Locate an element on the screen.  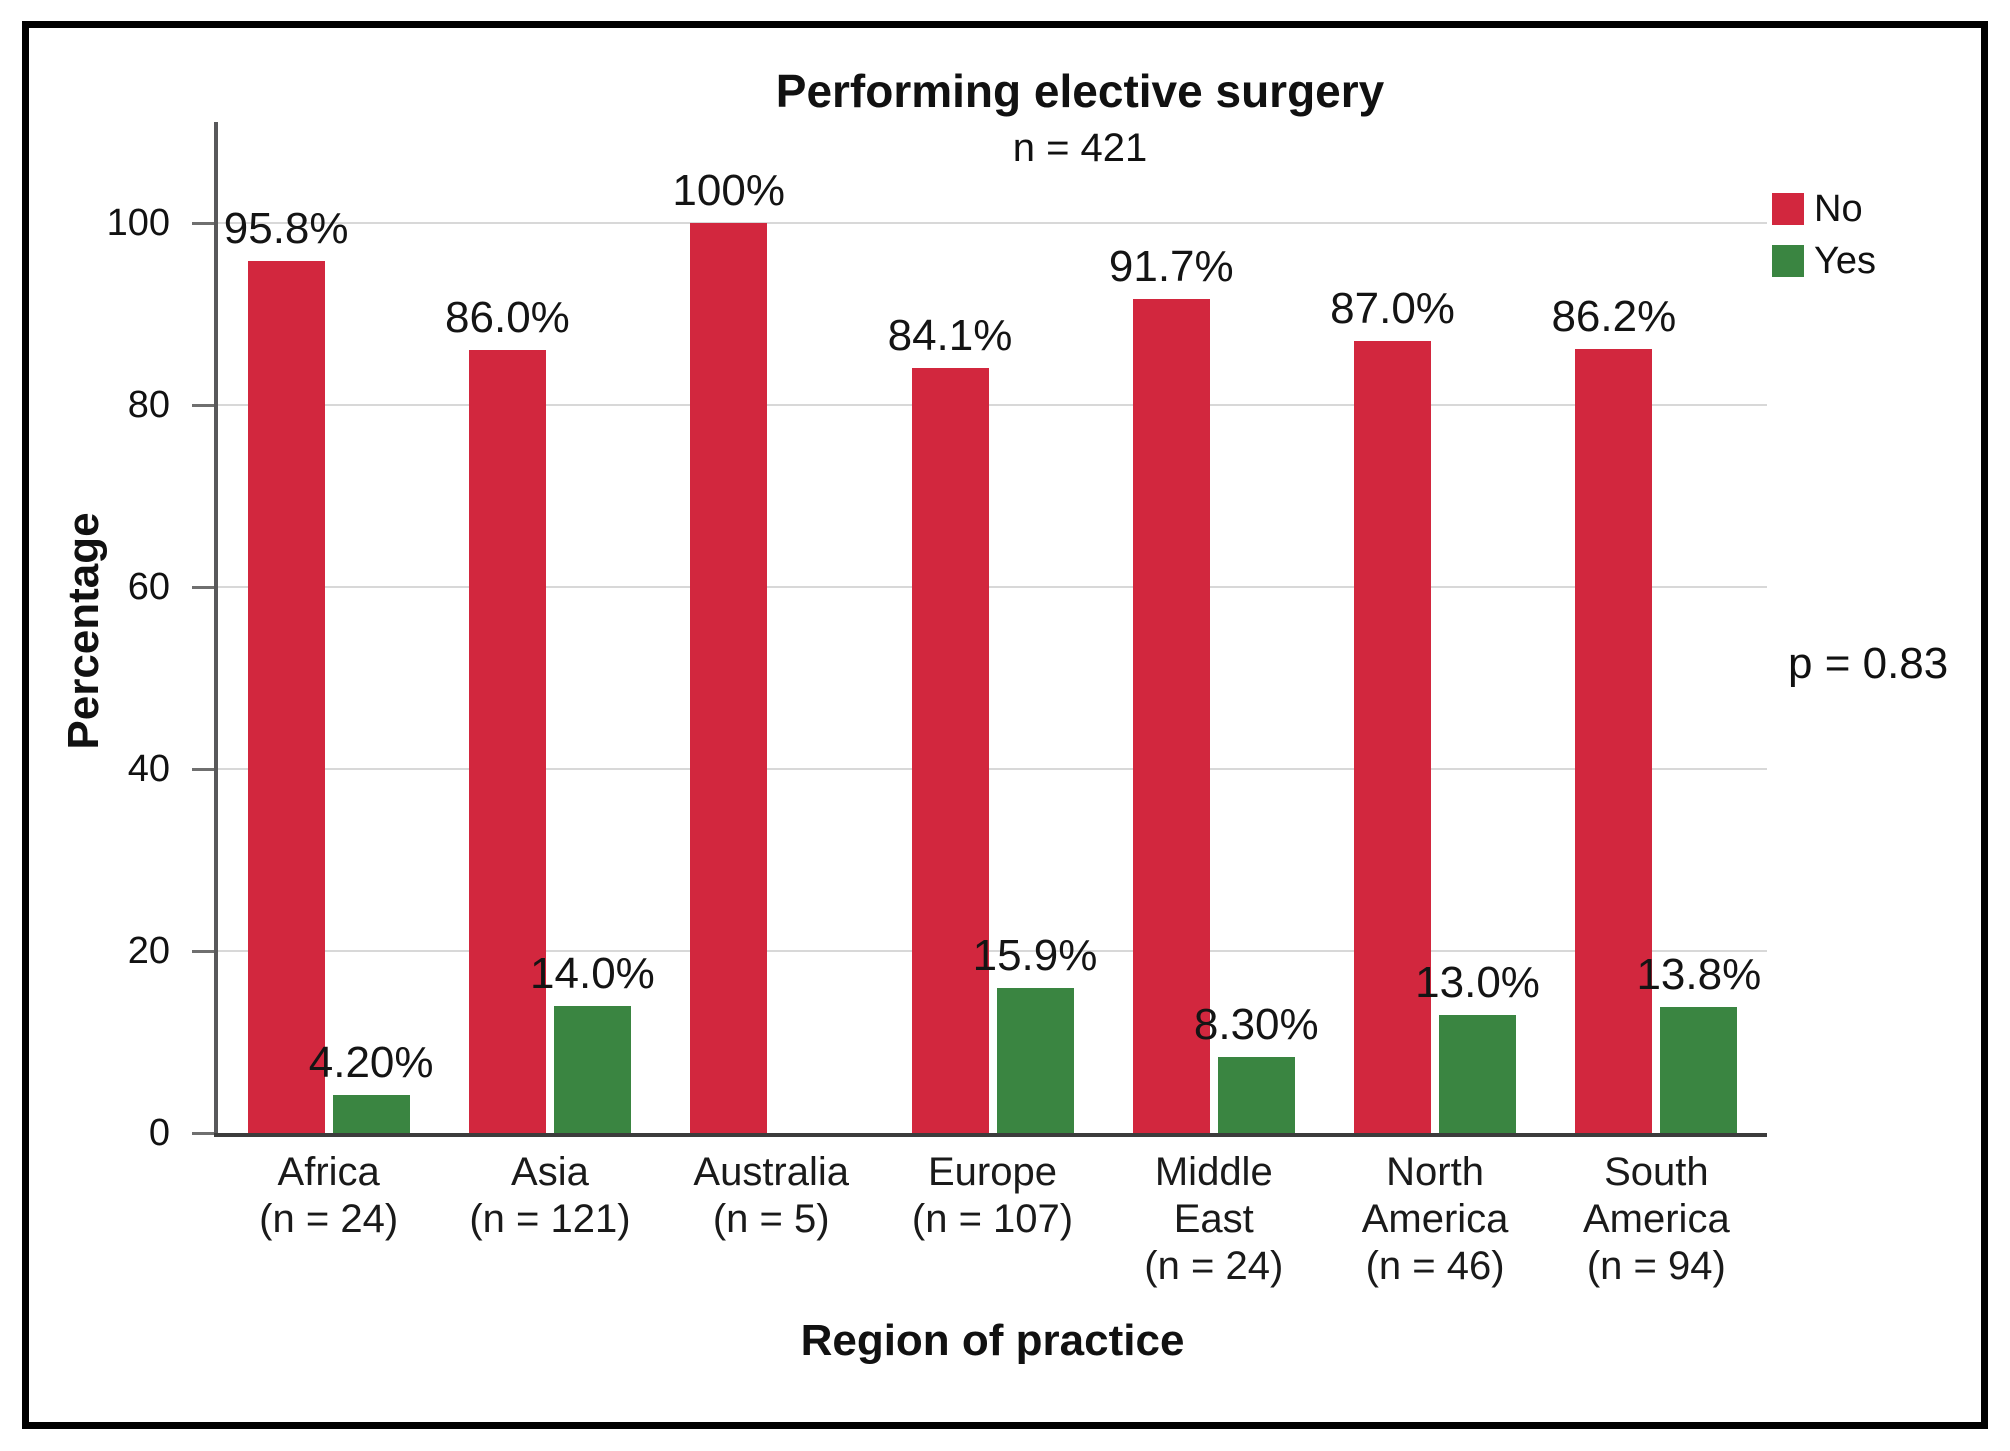
legend-swatch-yes is located at coordinates (1788, 261).